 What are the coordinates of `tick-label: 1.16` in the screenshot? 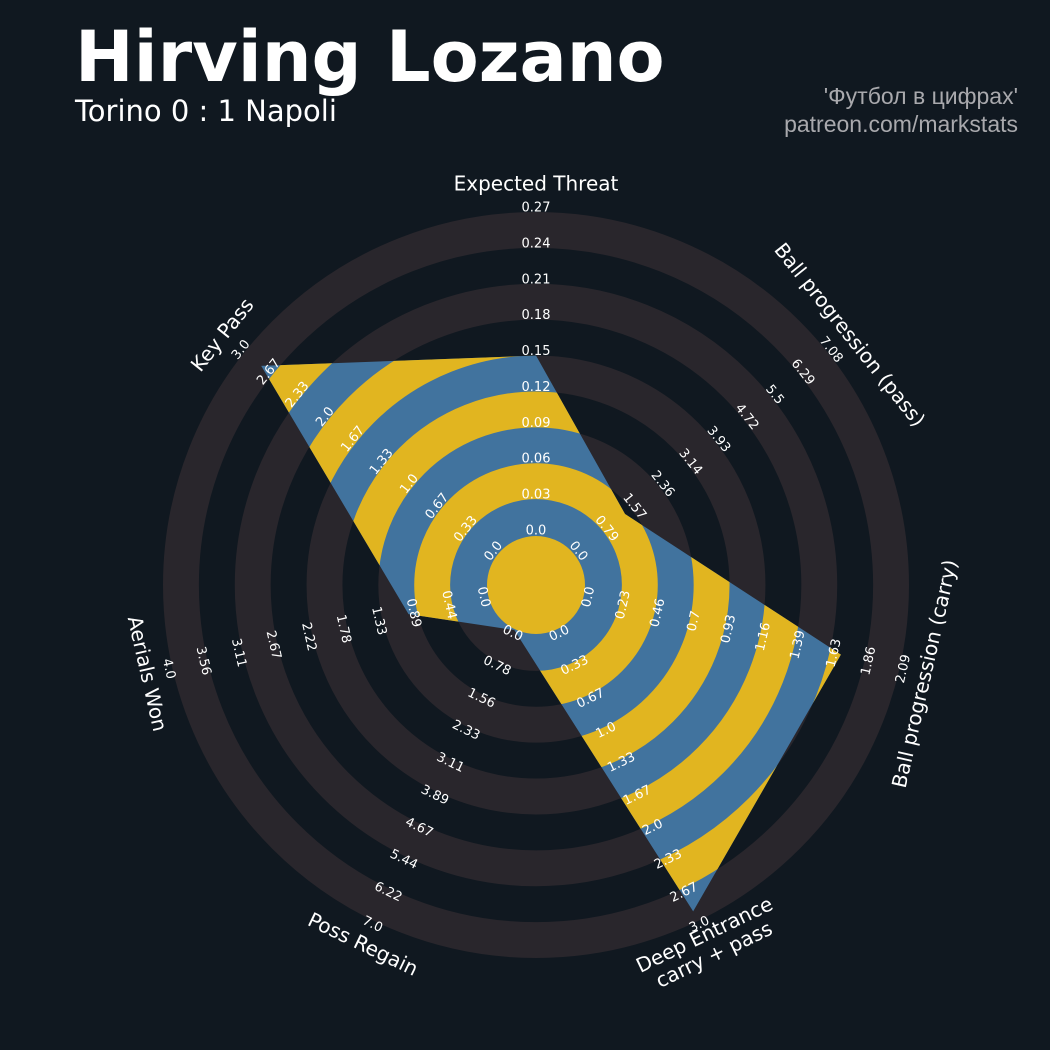 It's located at (763, 637).